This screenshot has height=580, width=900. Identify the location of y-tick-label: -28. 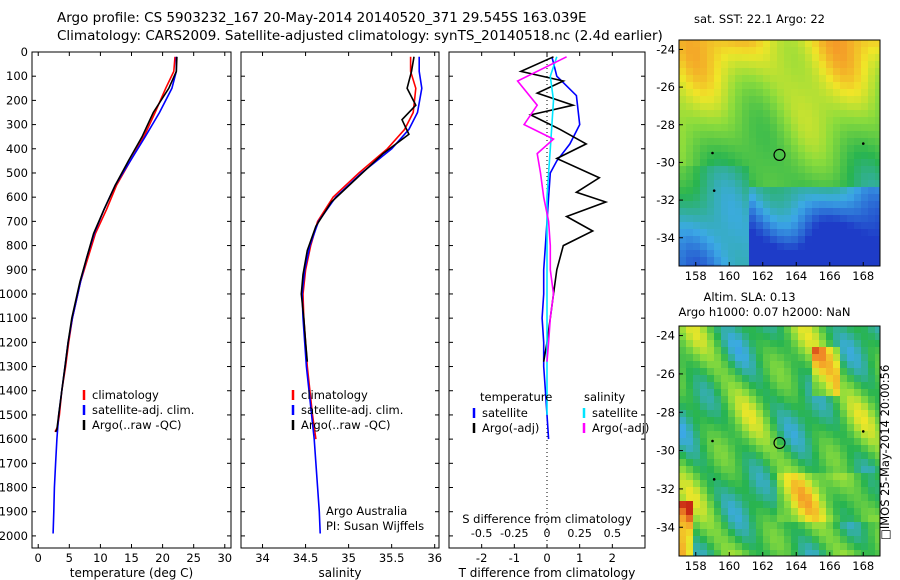
(665, 125).